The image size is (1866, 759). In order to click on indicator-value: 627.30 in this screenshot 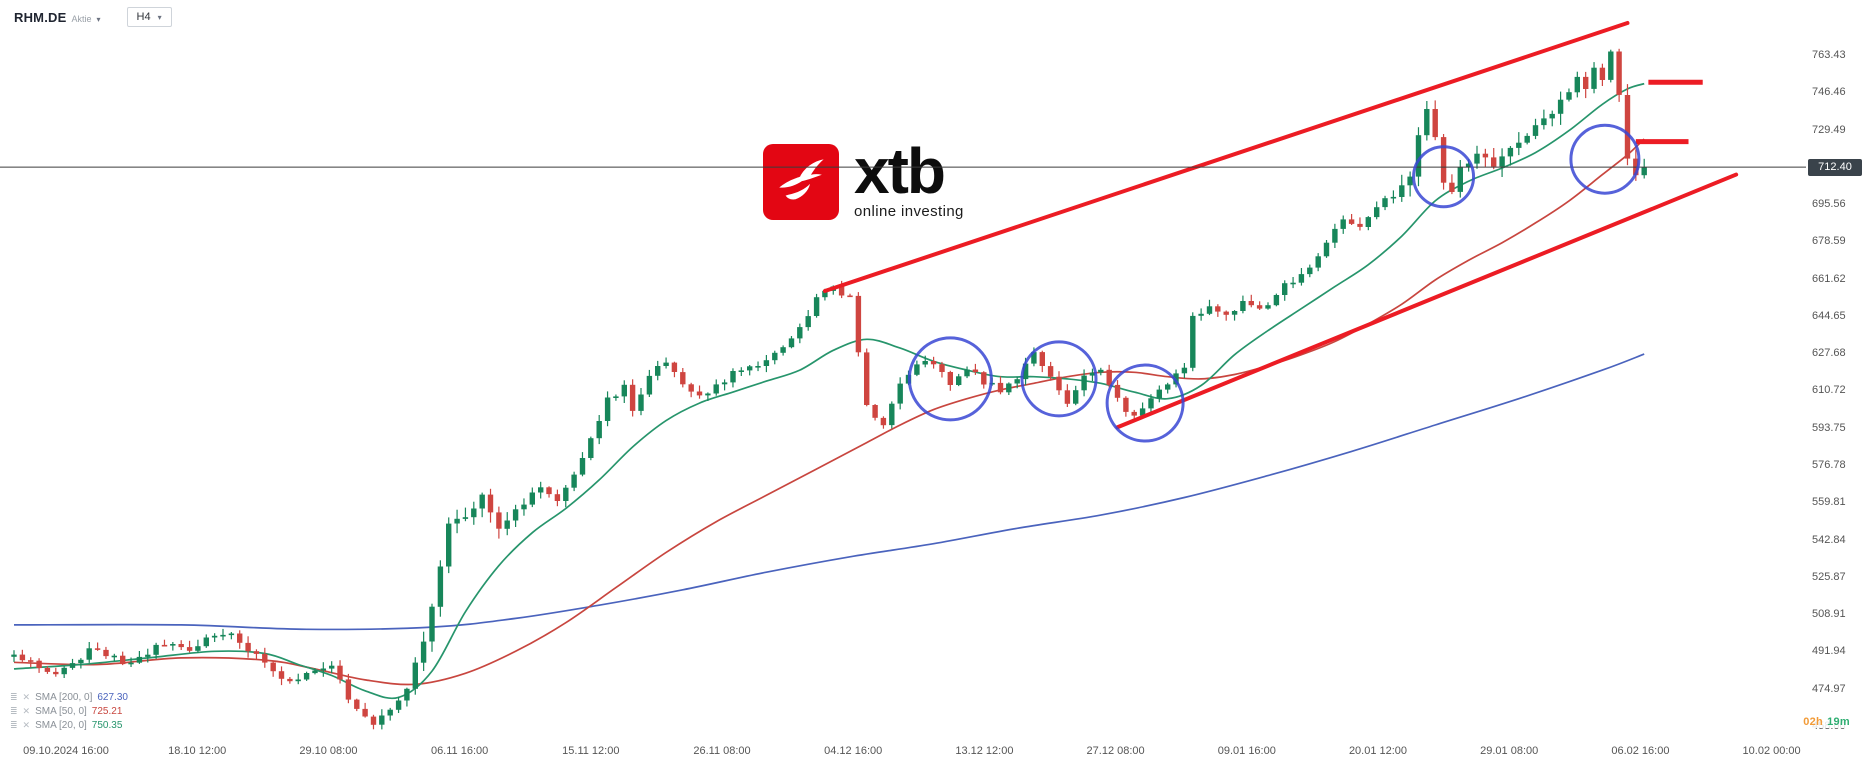, I will do `click(112, 697)`.